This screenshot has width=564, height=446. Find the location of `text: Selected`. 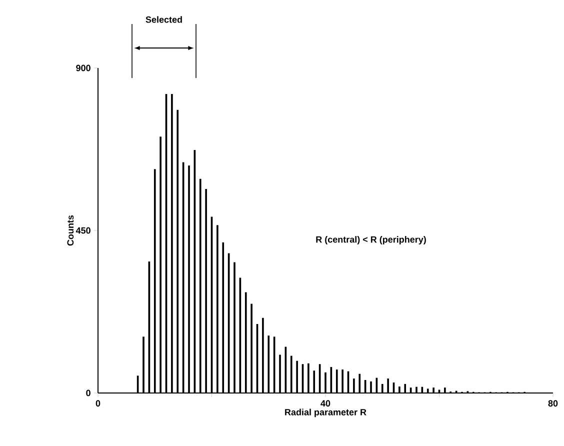

text: Selected is located at coordinates (164, 19).